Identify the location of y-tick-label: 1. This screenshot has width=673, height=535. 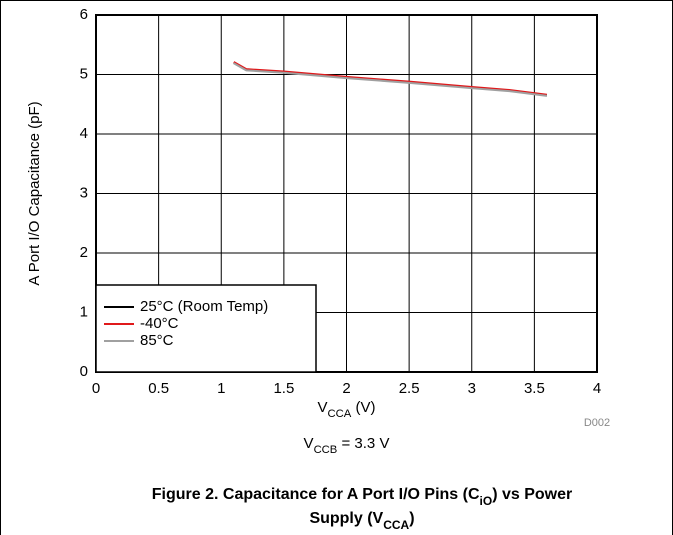
(84, 311).